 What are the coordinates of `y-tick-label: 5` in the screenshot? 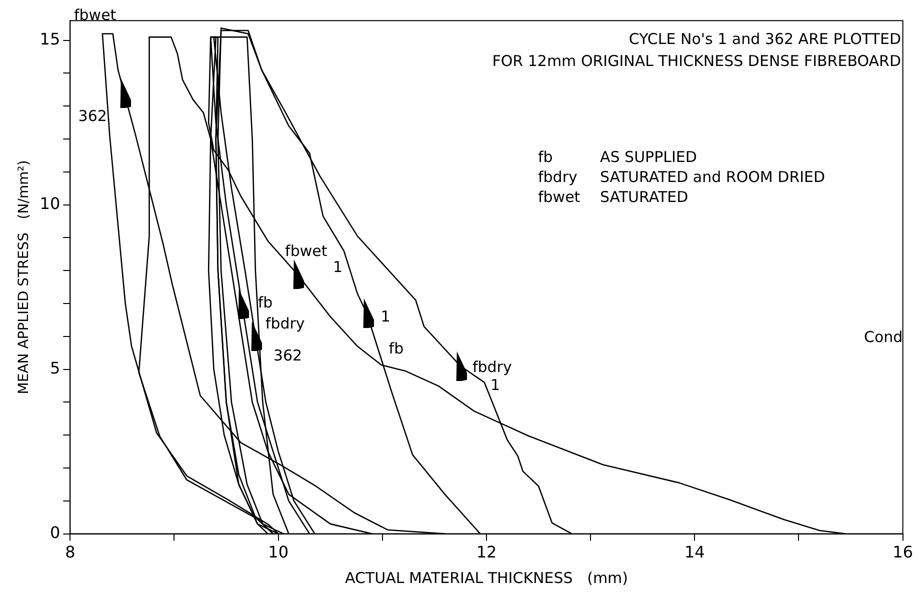 It's located at (55, 368).